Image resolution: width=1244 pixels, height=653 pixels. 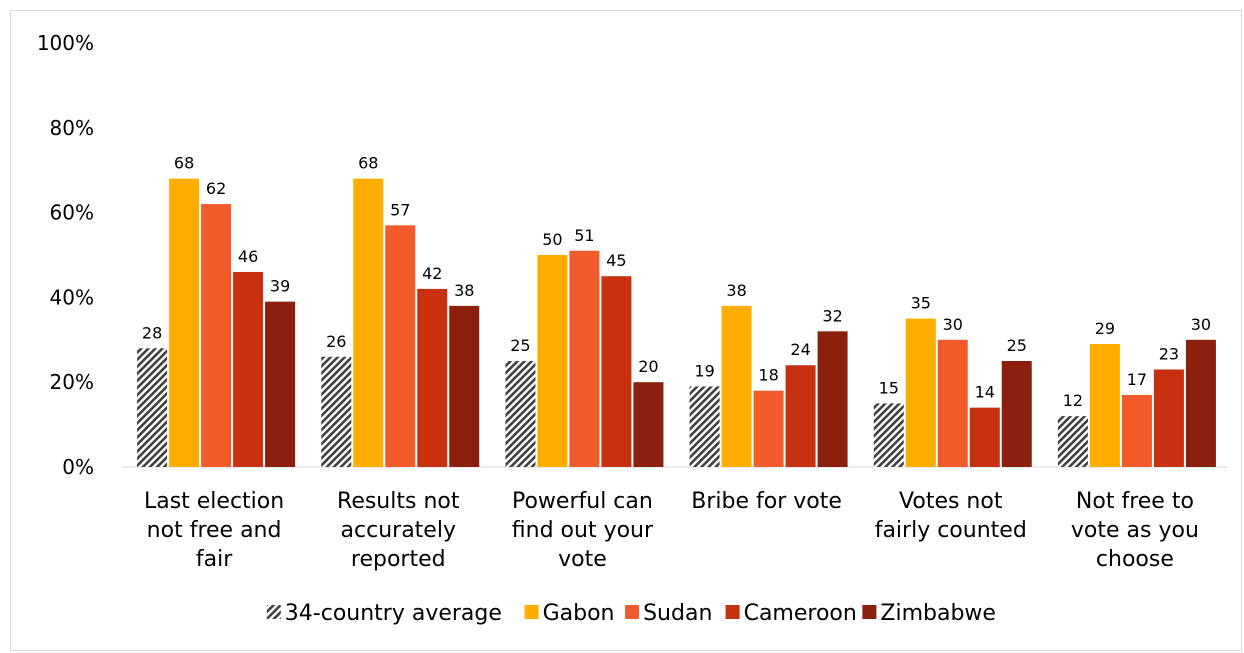 What do you see at coordinates (65, 43) in the screenshot?
I see `y-tick-label: 100%` at bounding box center [65, 43].